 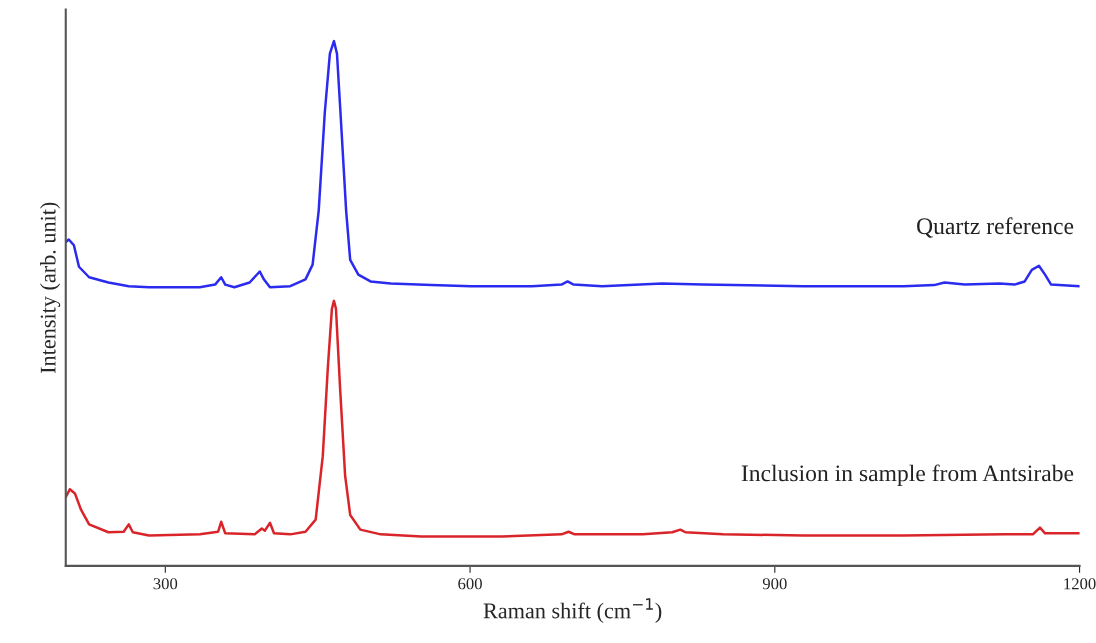 What do you see at coordinates (165, 584) in the screenshot?
I see `x-tick-label: 300` at bounding box center [165, 584].